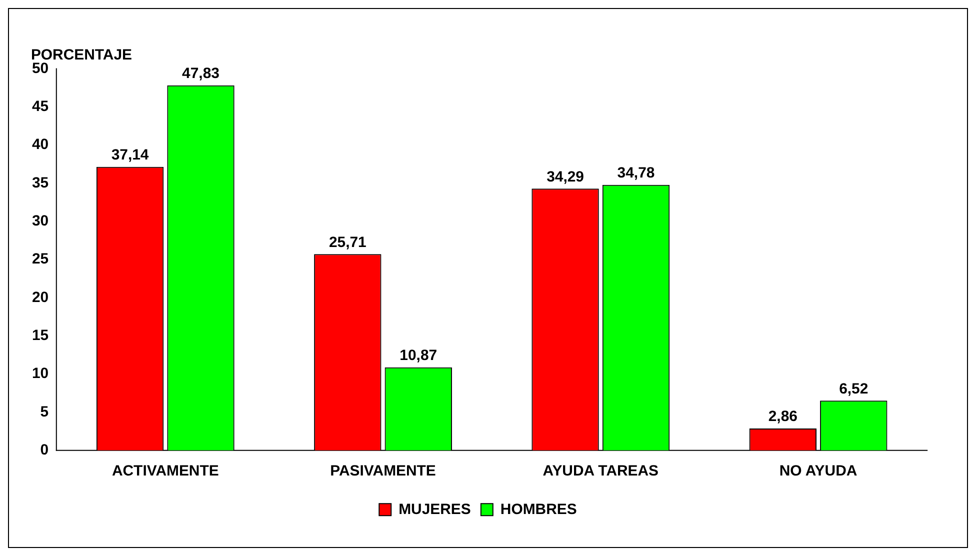 The height and width of the screenshot is (558, 980). I want to click on legend-label: MUJERES, so click(434, 509).